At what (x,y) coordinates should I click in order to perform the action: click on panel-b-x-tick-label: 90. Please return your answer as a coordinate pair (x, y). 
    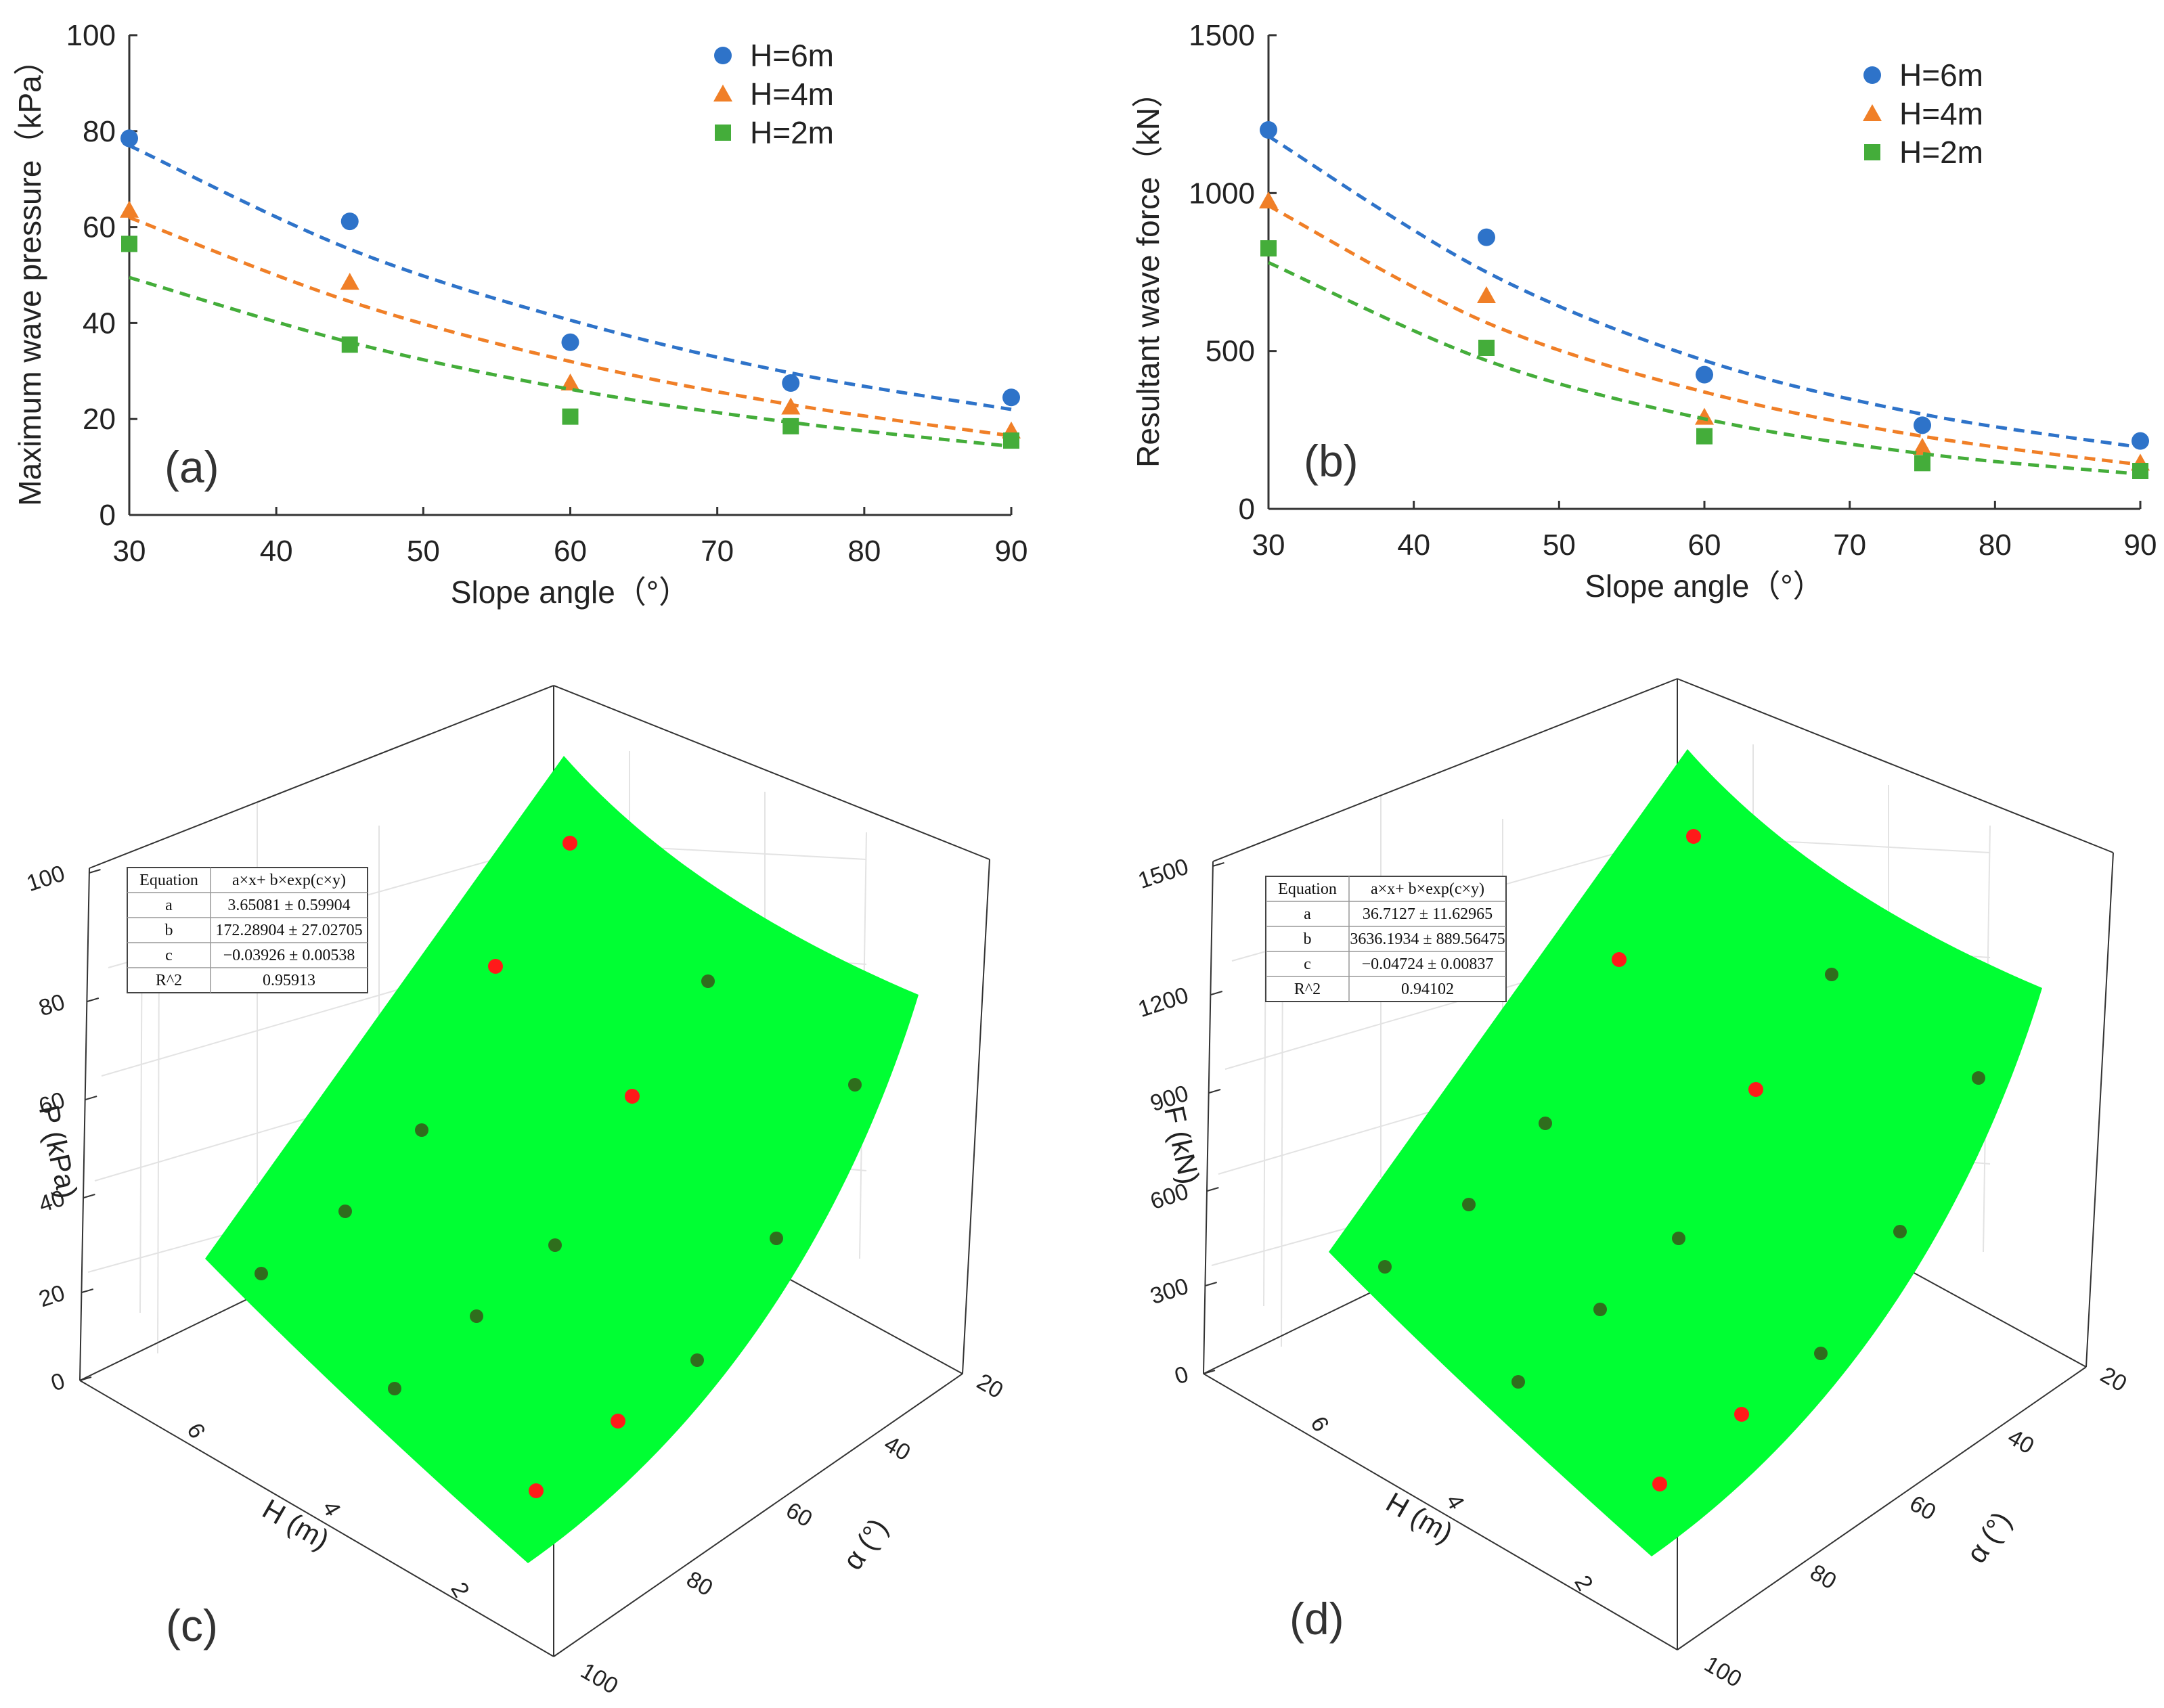
    Looking at the image, I should click on (2140, 545).